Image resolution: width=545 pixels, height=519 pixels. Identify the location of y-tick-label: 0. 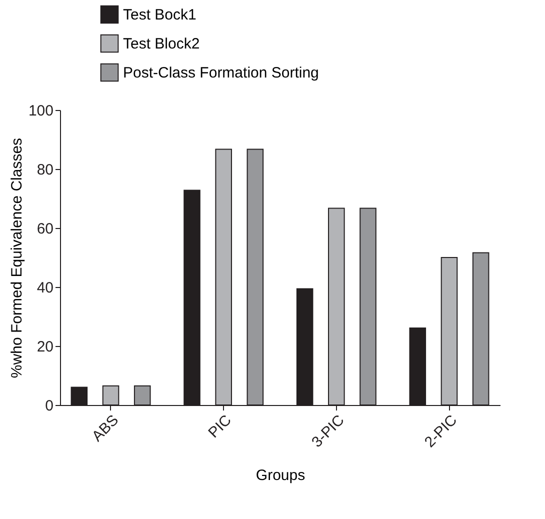
(49, 406).